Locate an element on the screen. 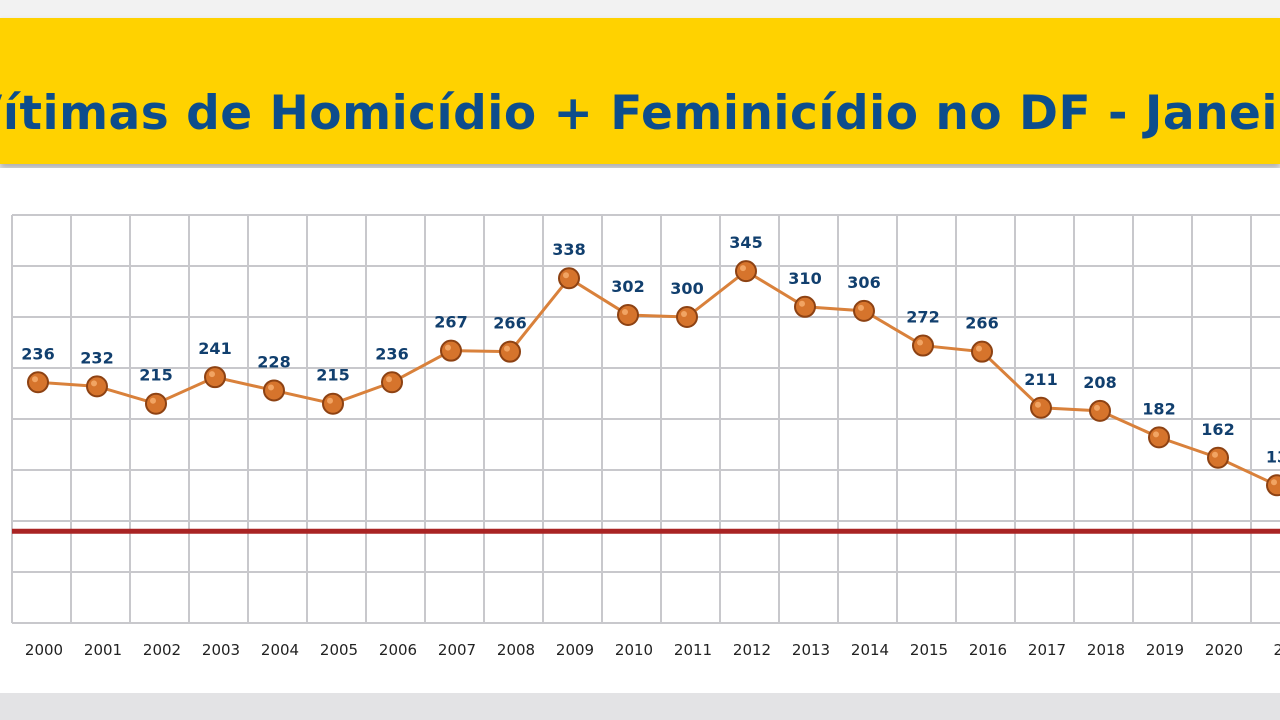 Image resolution: width=1280 pixels, height=720 pixels. x-tick-label: 2003 is located at coordinates (221, 650).